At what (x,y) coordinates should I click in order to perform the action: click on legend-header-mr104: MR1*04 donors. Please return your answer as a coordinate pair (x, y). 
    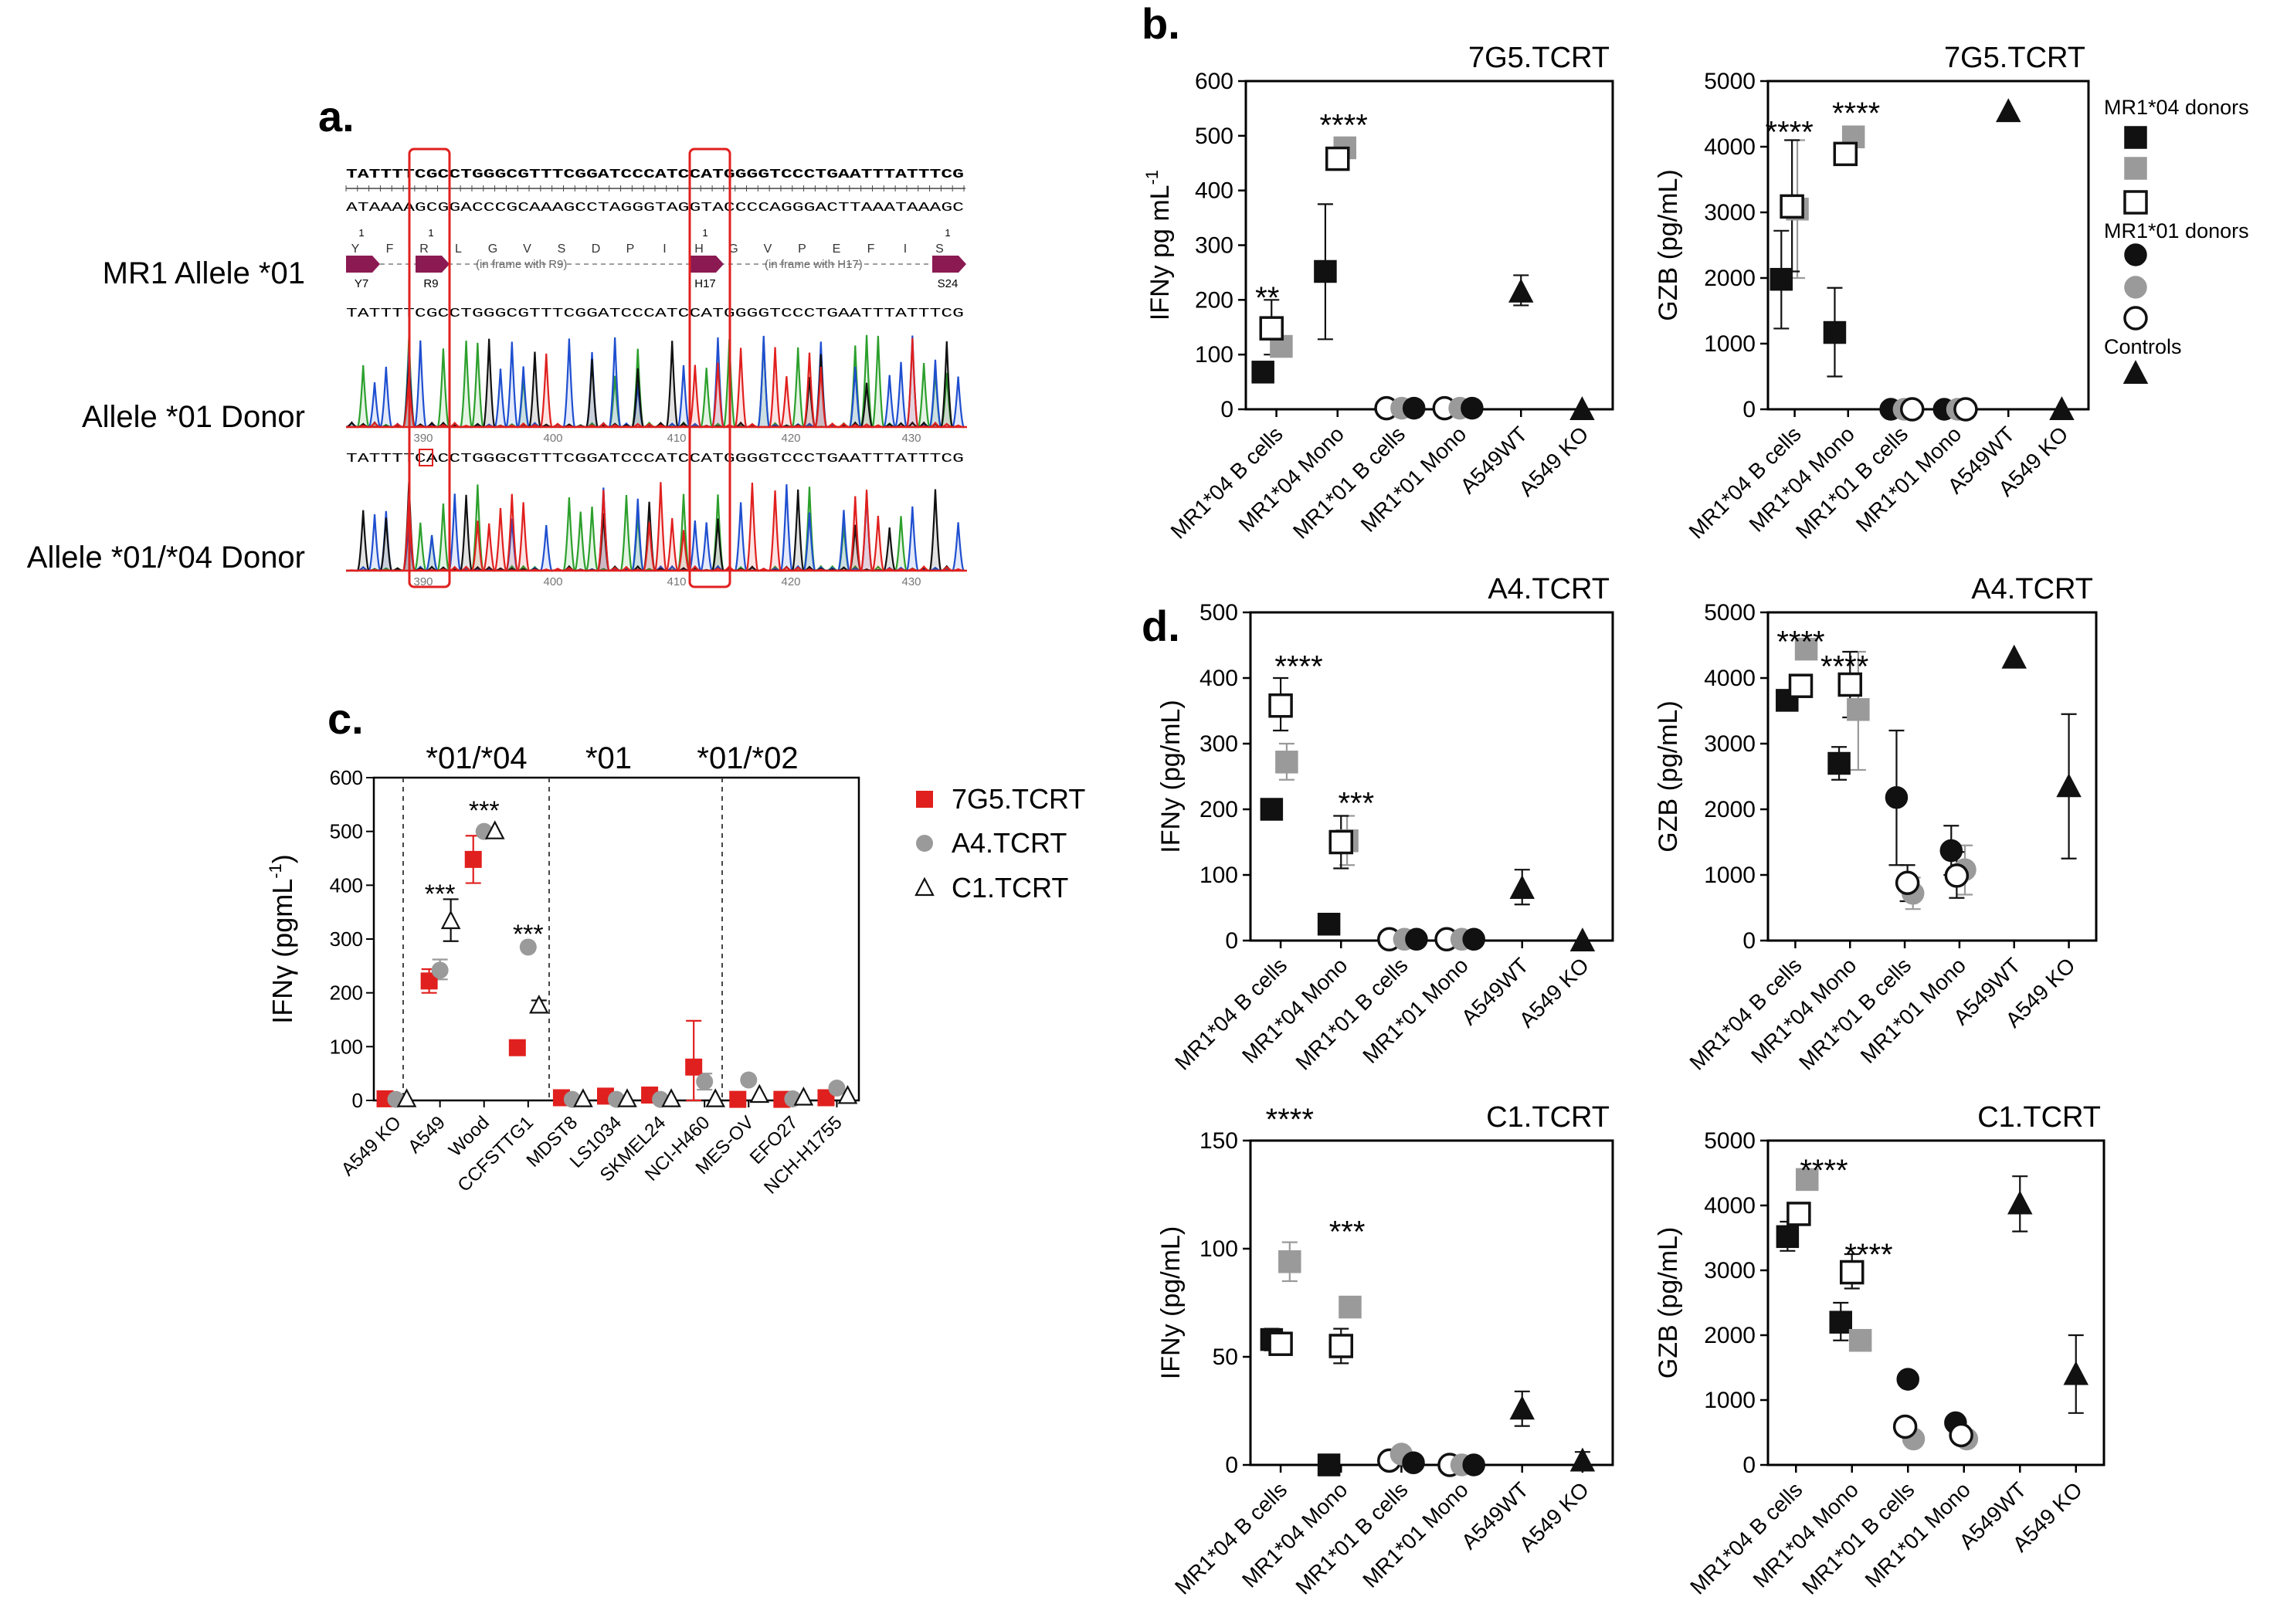
    Looking at the image, I should click on (2176, 107).